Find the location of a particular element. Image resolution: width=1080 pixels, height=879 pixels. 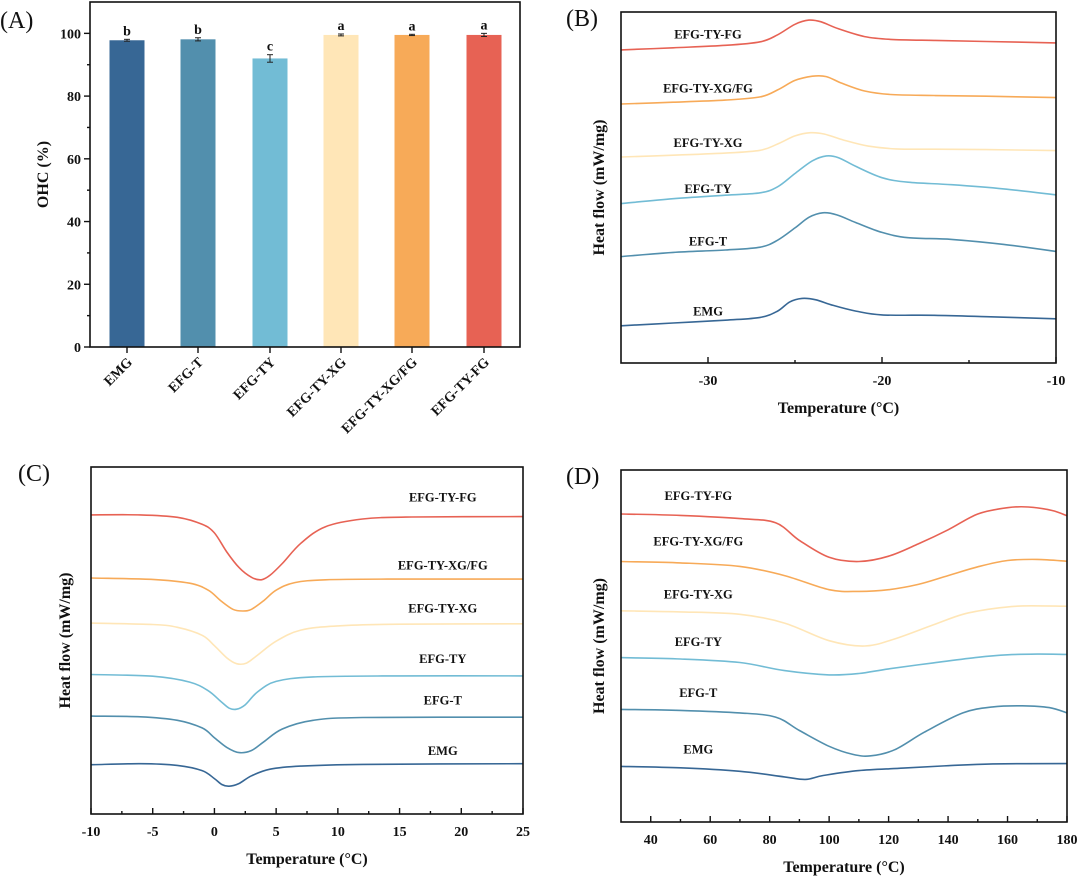

y-axis-title: OHC (%) is located at coordinates (43, 174).